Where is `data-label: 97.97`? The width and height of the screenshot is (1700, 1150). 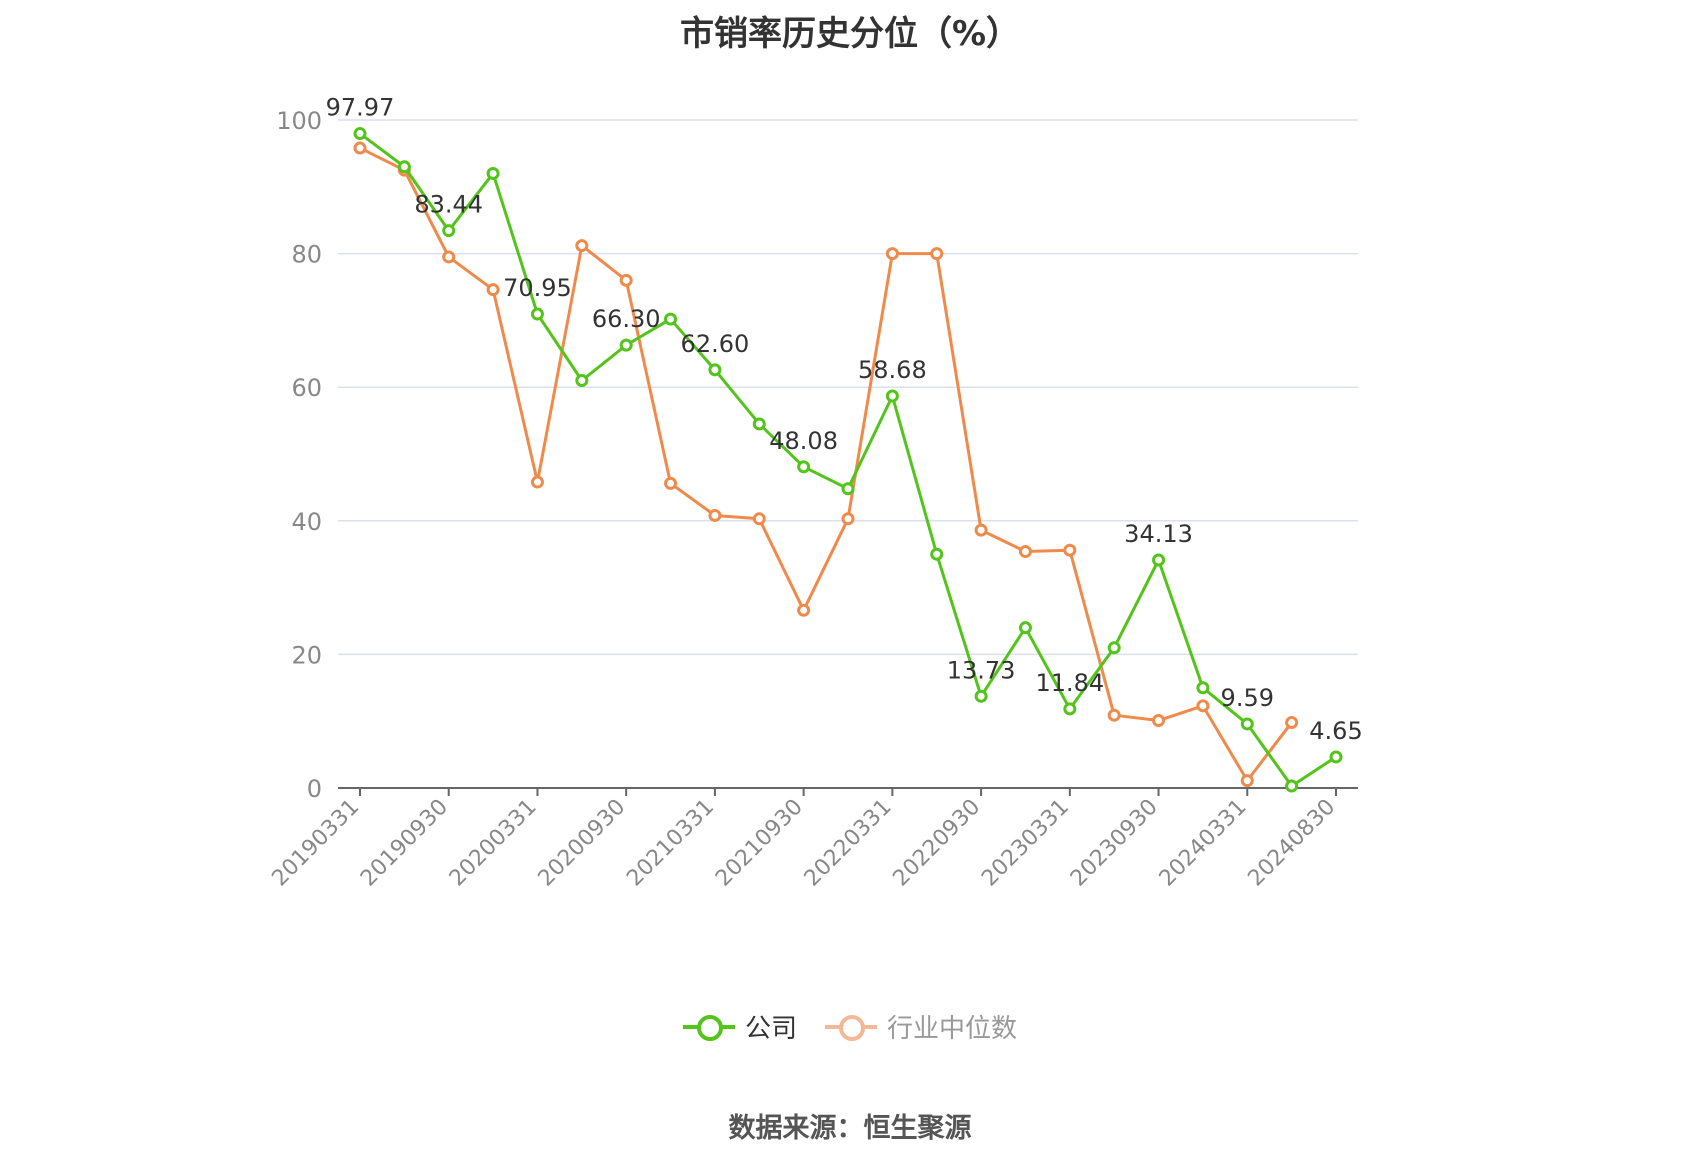
data-label: 97.97 is located at coordinates (360, 108).